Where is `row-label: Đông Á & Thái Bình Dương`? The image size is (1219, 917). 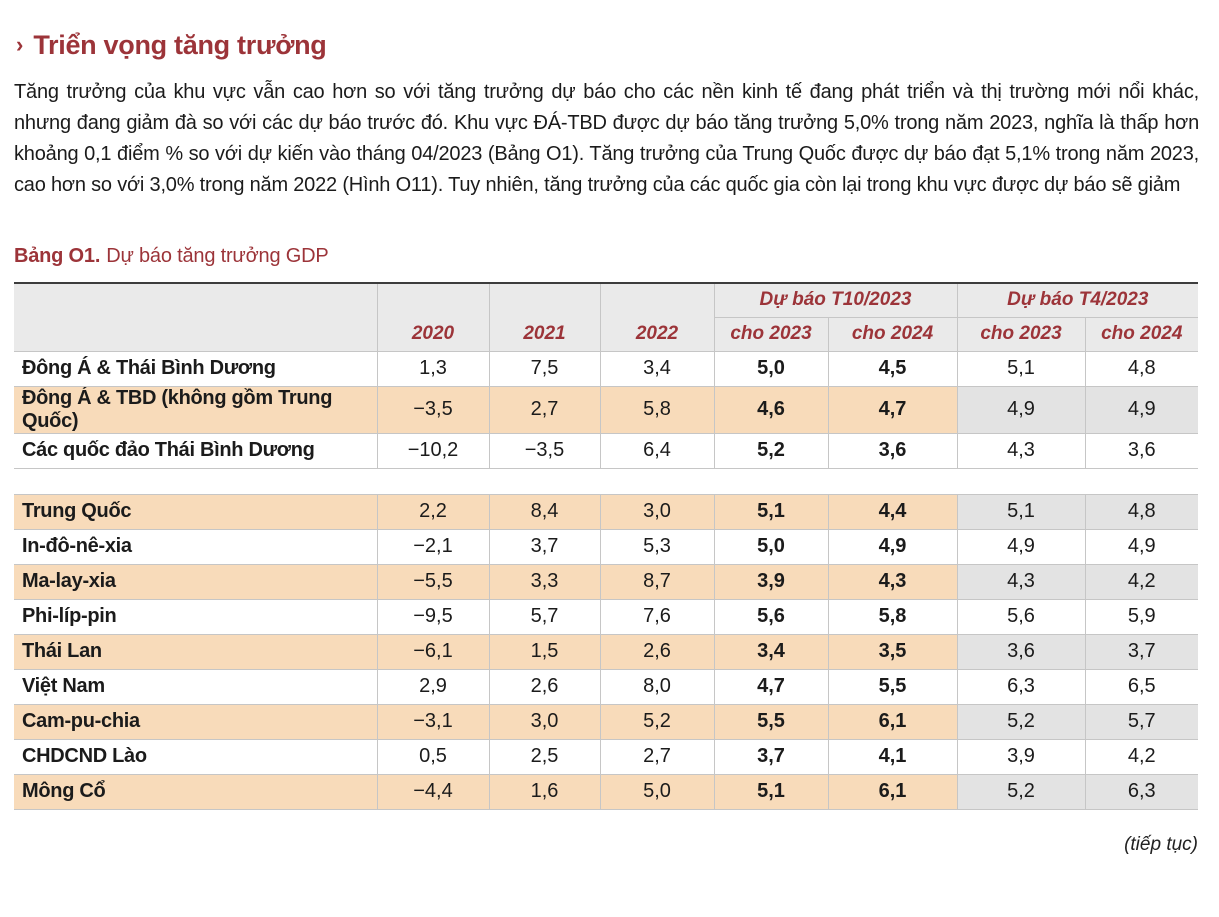 row-label: Đông Á & Thái Bình Dương is located at coordinates (196, 368).